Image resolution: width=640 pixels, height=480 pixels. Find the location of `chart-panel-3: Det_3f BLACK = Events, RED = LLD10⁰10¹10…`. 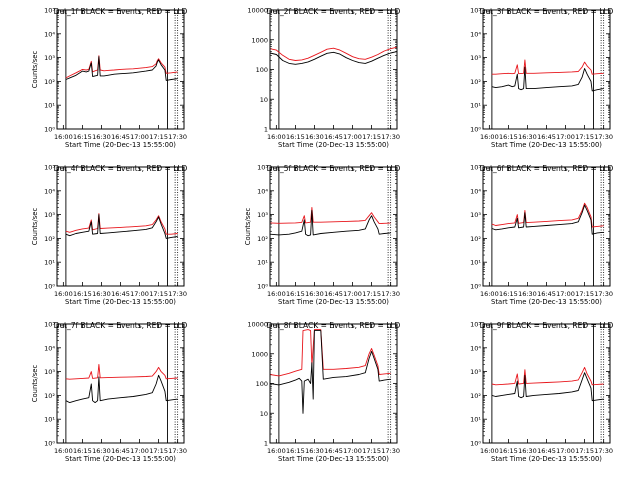

chart-panel-3: Det_3f BLACK = Events, RED = LLD10⁰10¹10… is located at coordinates (541, 78).